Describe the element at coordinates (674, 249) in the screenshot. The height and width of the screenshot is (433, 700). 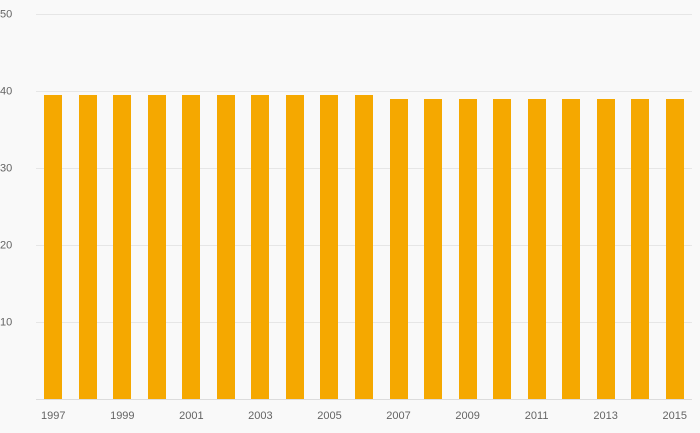
I see `bar-2015` at that location.